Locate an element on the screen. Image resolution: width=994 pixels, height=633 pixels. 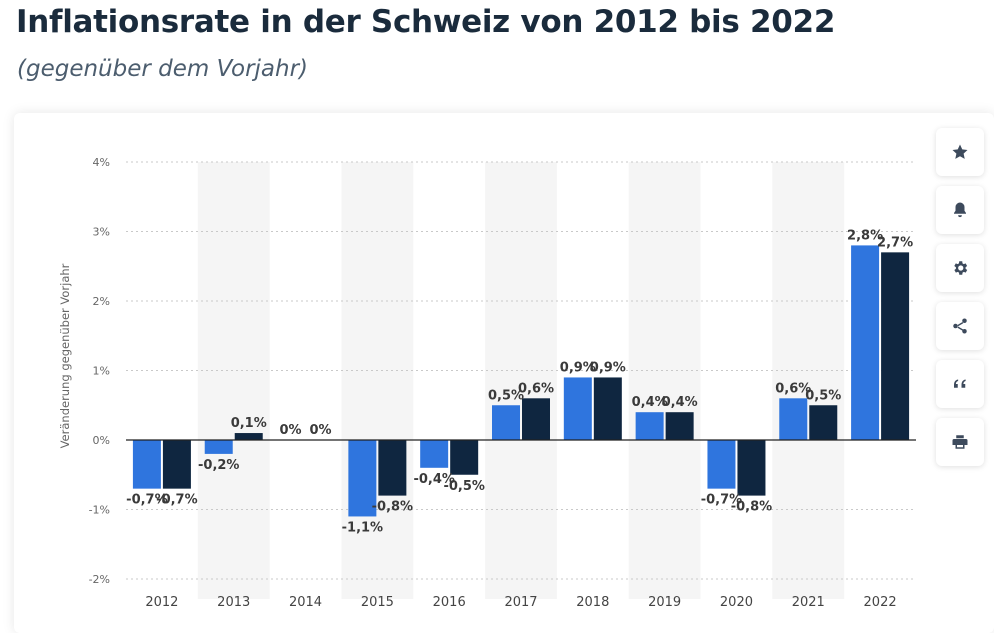
x-tick-label: 2015 is located at coordinates (377, 602).